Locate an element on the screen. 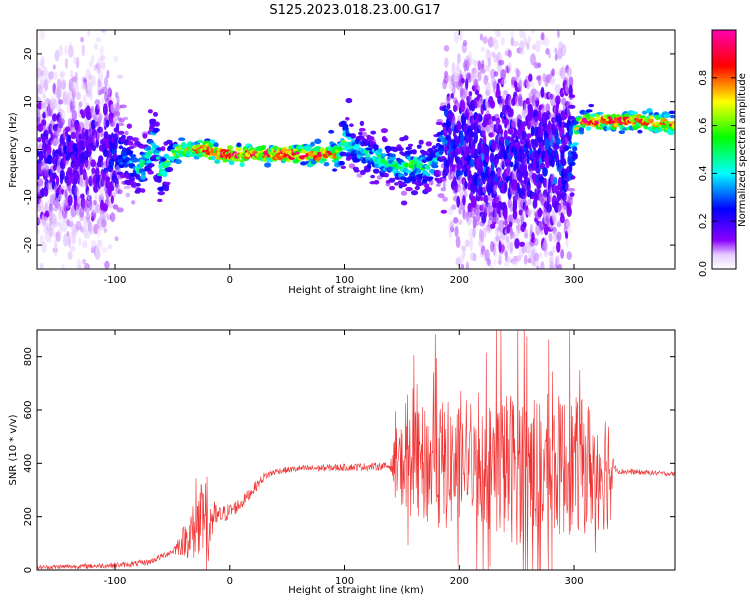 The width and height of the screenshot is (750, 604). snr-y-tick-label: 800 is located at coordinates (28, 356).